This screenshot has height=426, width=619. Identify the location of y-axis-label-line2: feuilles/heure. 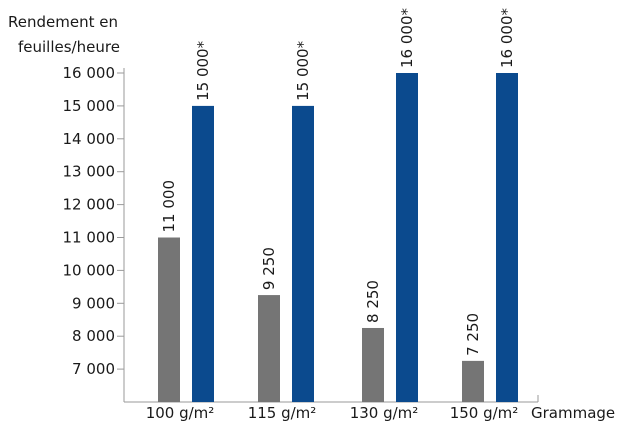
(69, 47).